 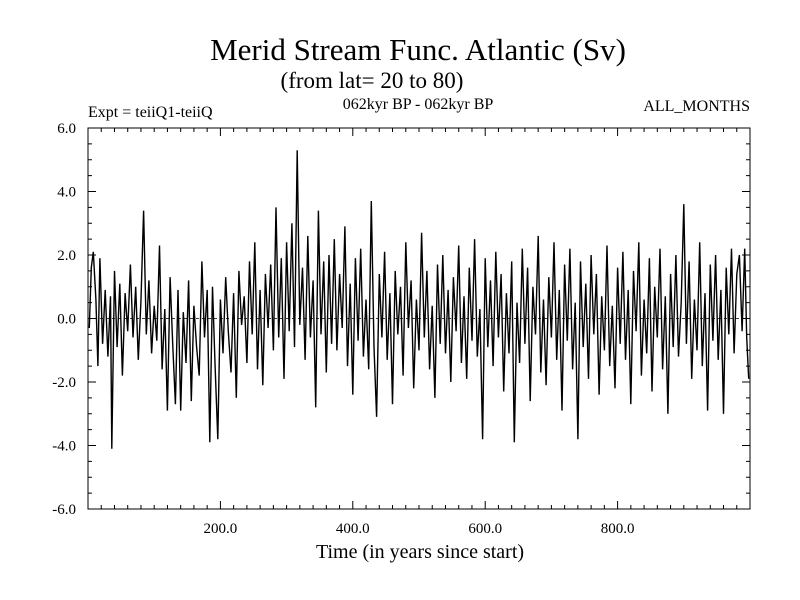 What do you see at coordinates (618, 529) in the screenshot?
I see `x-tick-label: 800.0` at bounding box center [618, 529].